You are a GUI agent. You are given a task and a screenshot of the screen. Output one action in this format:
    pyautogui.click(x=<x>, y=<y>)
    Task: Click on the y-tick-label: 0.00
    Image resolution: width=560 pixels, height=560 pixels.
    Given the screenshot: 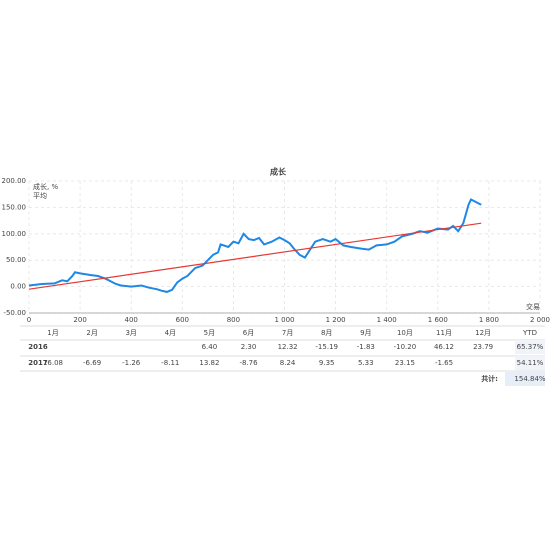 What is the action you would take?
    pyautogui.click(x=18, y=287)
    